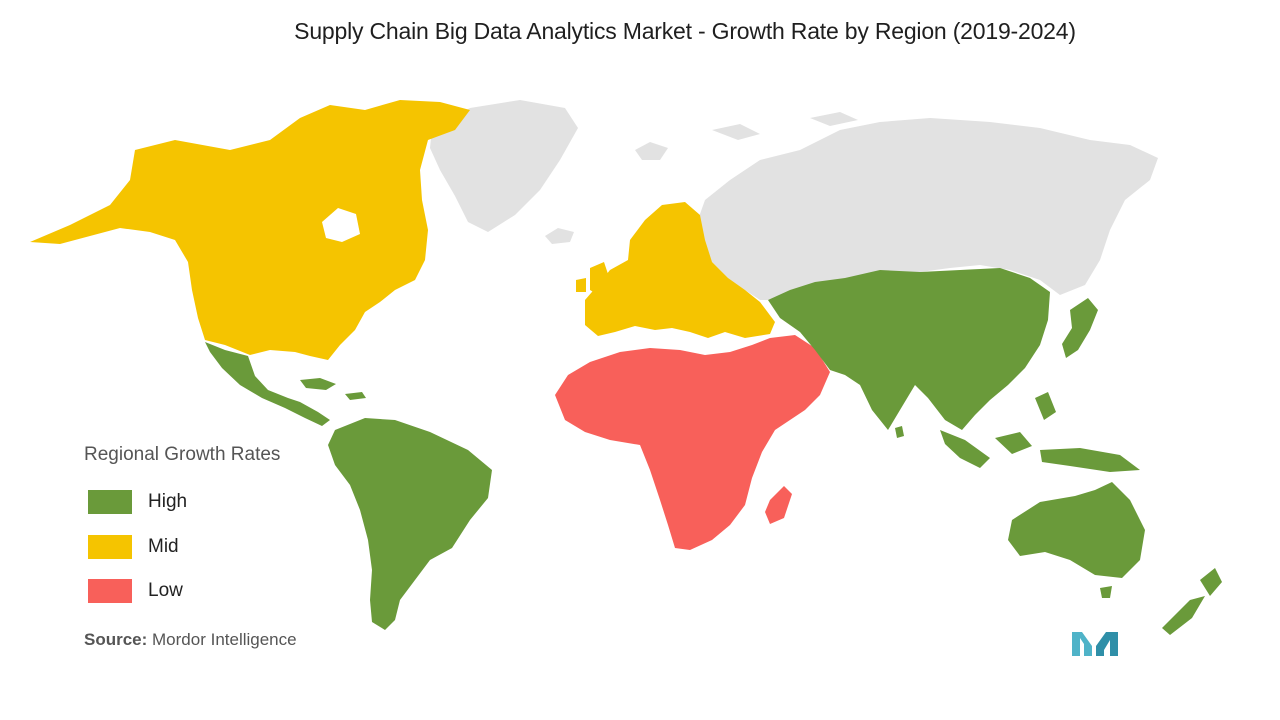  I want to click on source-text: Mordor Intelligence, so click(222, 639).